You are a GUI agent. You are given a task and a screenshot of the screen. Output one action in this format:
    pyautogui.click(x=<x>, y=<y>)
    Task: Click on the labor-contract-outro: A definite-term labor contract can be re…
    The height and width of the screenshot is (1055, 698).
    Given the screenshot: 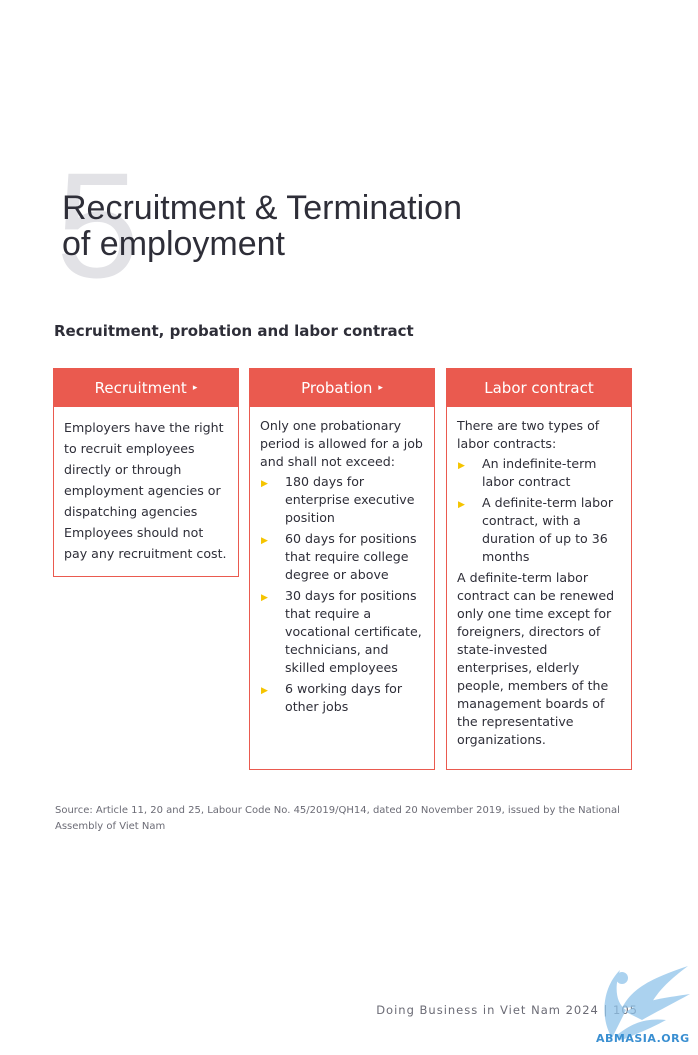 What is the action you would take?
    pyautogui.click(x=536, y=658)
    